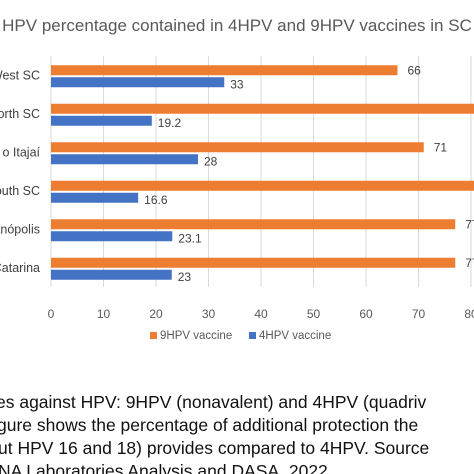 The image size is (474, 474). Describe the element at coordinates (190, 238) in the screenshot. I see `data-label-4hpv: 23.1` at that location.